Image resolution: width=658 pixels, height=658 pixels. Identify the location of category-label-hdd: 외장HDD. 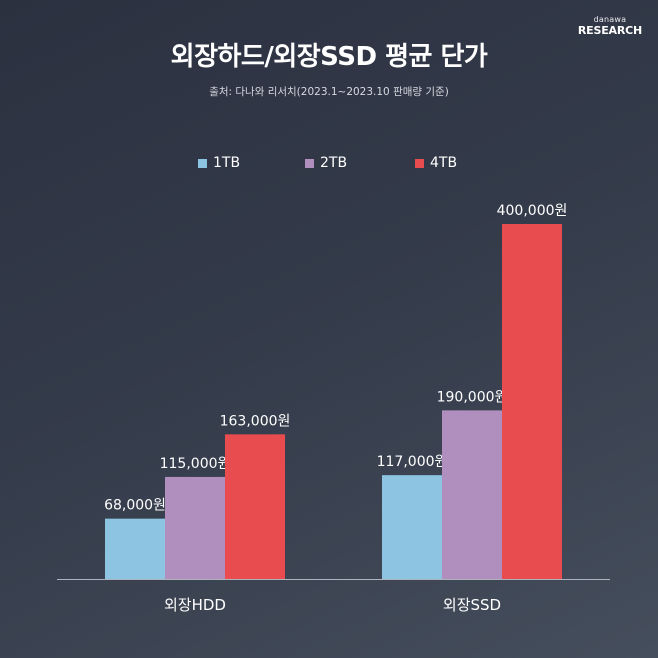
(195, 605).